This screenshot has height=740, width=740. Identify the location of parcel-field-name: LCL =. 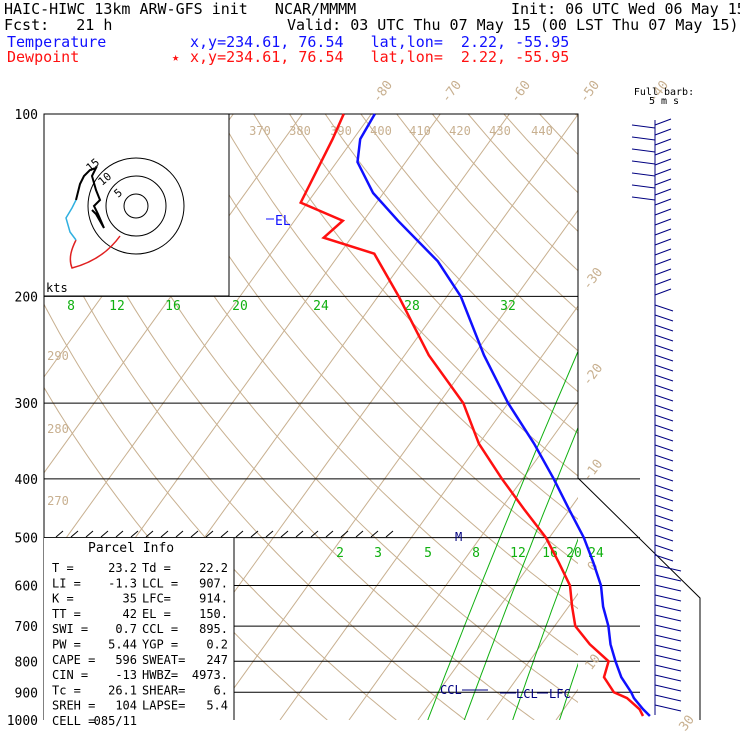
(160, 583).